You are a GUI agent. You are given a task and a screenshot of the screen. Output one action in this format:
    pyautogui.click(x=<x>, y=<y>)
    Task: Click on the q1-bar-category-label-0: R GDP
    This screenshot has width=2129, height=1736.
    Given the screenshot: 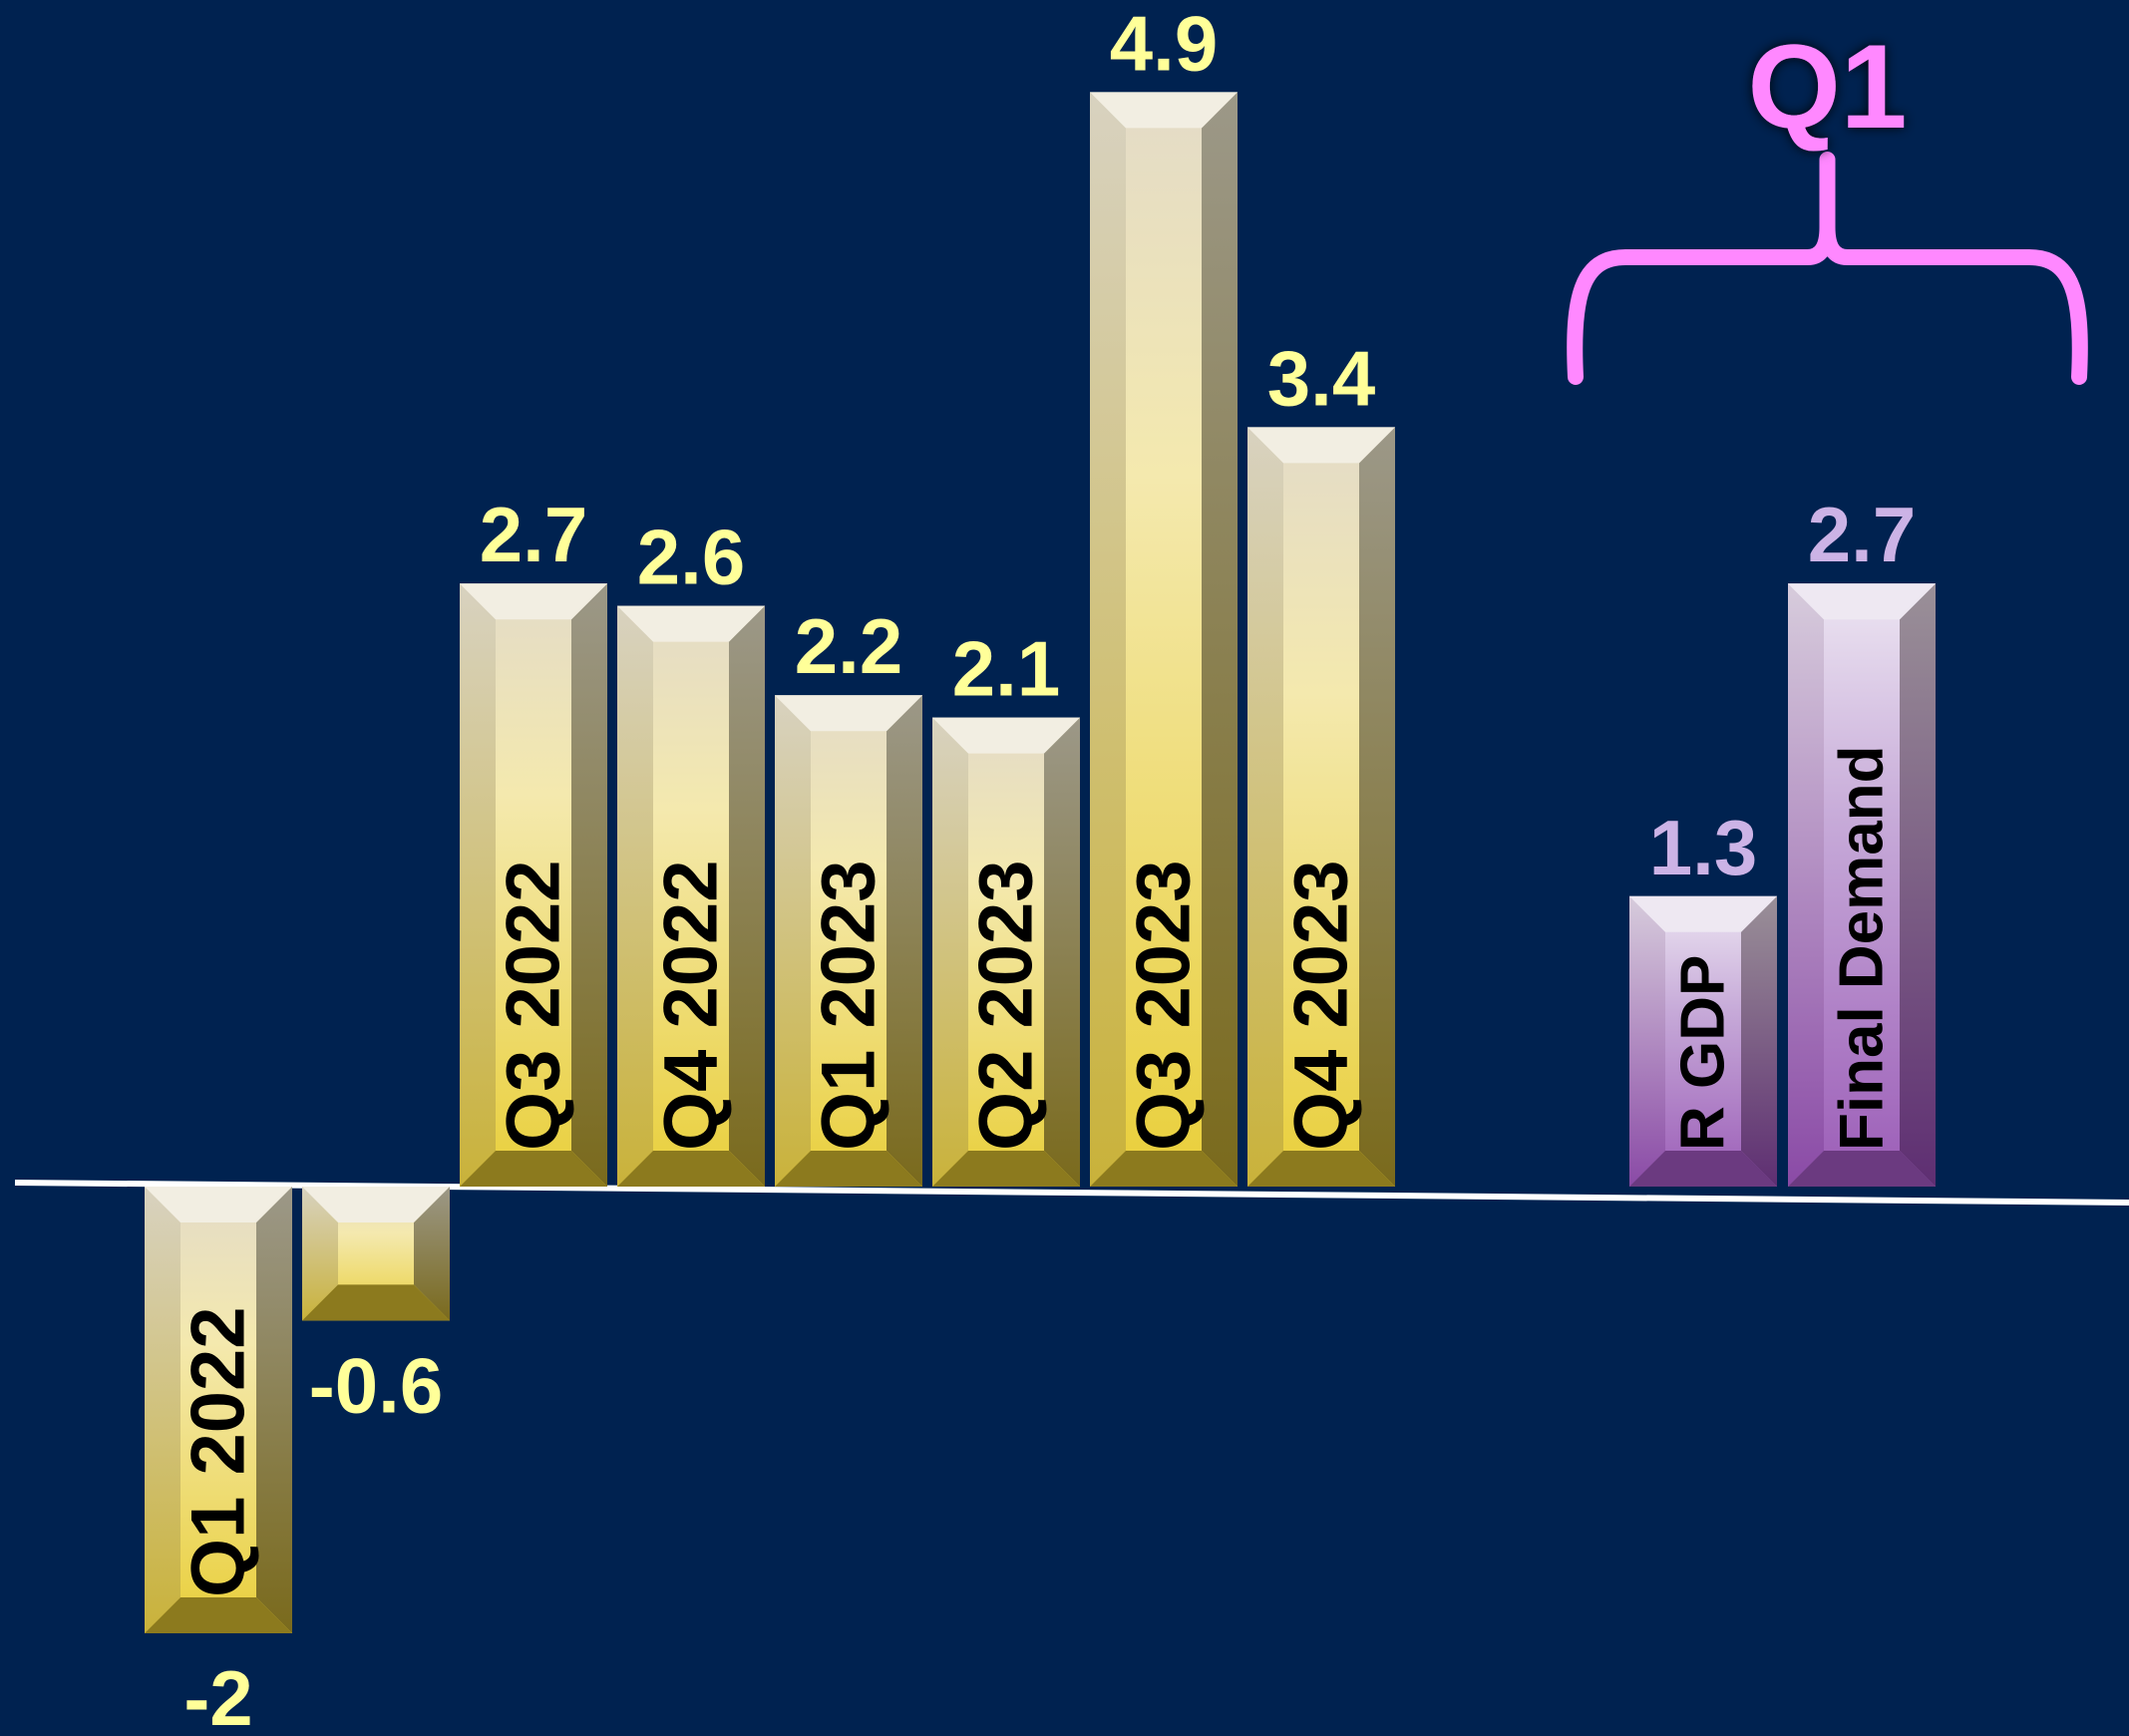 What is the action you would take?
    pyautogui.click(x=1703, y=1053)
    